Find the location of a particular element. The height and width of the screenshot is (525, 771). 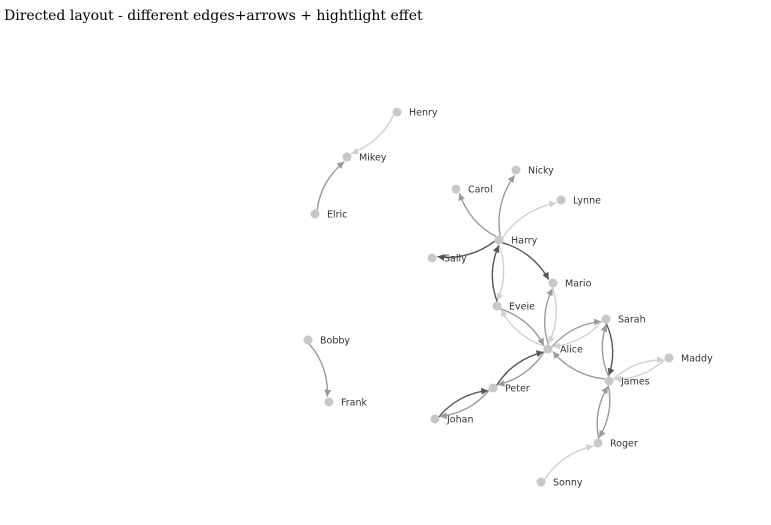

edge-harry-sally is located at coordinates (466, 250).